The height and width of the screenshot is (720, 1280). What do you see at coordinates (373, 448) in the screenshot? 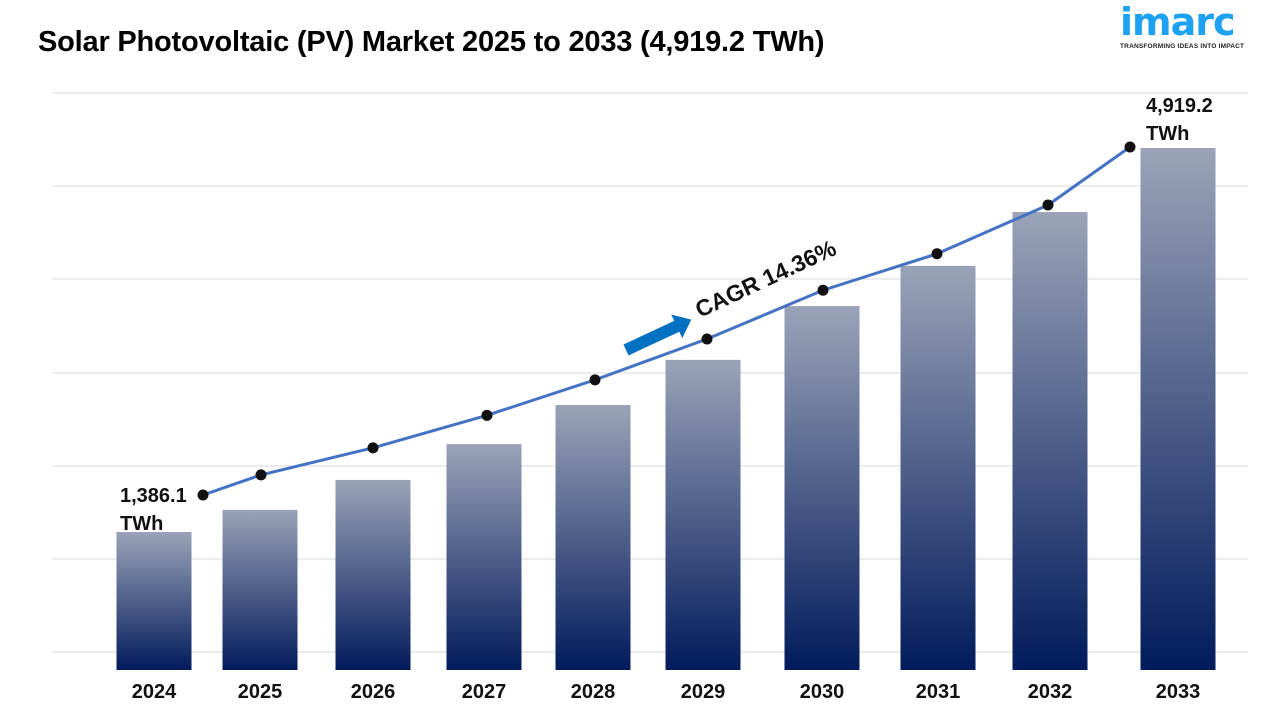
I see `line-marker-2026` at bounding box center [373, 448].